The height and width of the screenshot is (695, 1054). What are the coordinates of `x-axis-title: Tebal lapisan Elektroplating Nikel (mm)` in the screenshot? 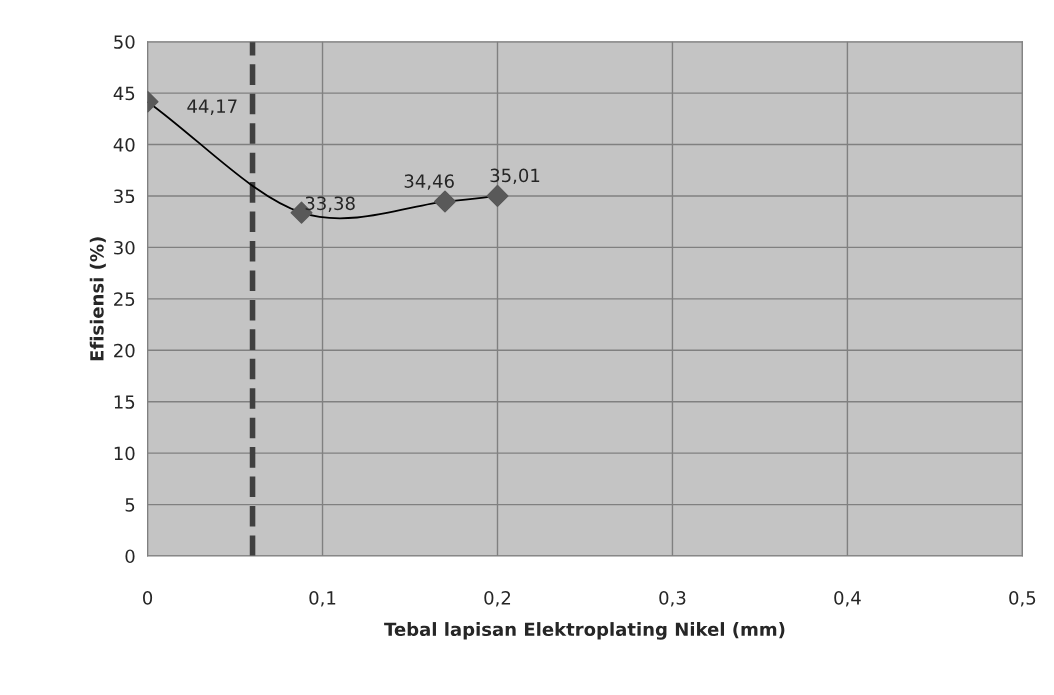 It's located at (584, 631).